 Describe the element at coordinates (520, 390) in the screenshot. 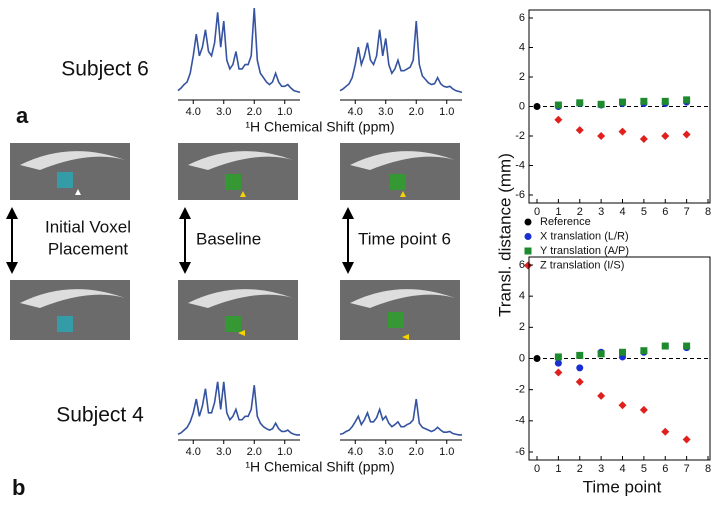

I see `y-tick-label: -2` at that location.